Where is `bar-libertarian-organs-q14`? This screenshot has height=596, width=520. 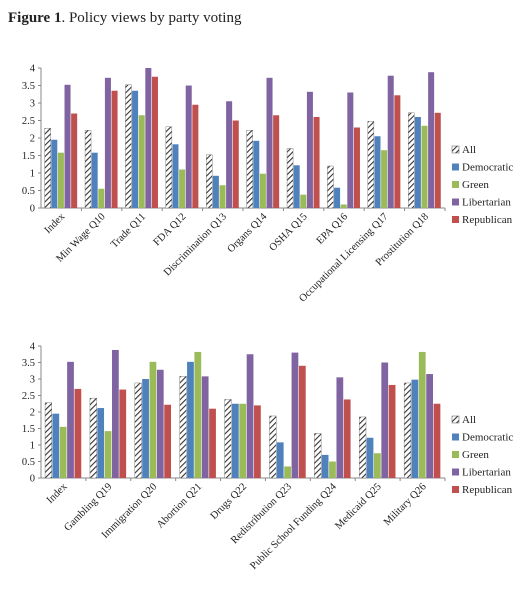 bar-libertarian-organs-q14 is located at coordinates (269, 142).